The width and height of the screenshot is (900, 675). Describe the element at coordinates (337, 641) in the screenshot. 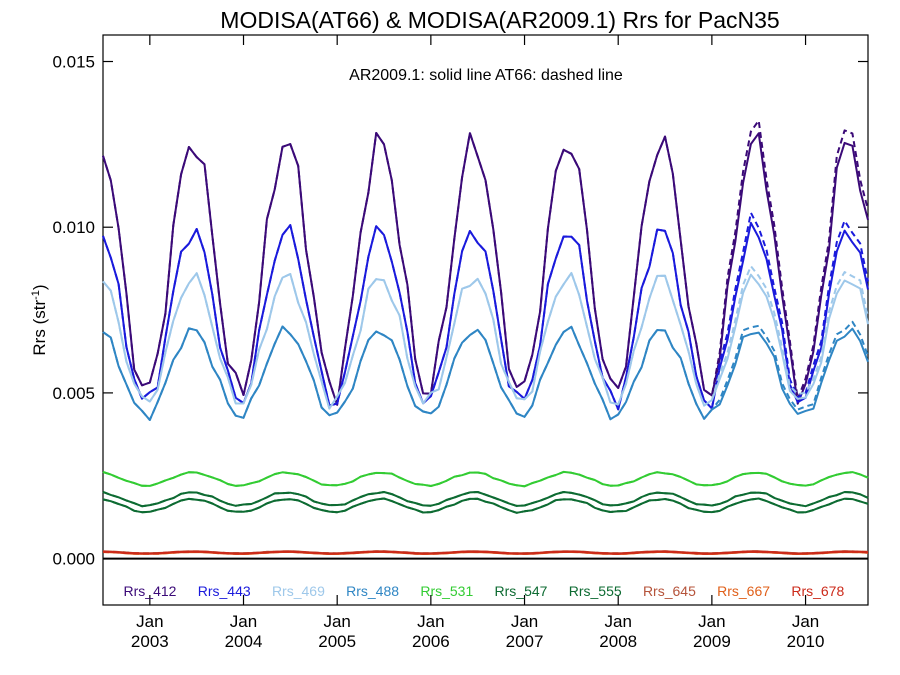

I see `x-tick-label-year: 2005` at that location.